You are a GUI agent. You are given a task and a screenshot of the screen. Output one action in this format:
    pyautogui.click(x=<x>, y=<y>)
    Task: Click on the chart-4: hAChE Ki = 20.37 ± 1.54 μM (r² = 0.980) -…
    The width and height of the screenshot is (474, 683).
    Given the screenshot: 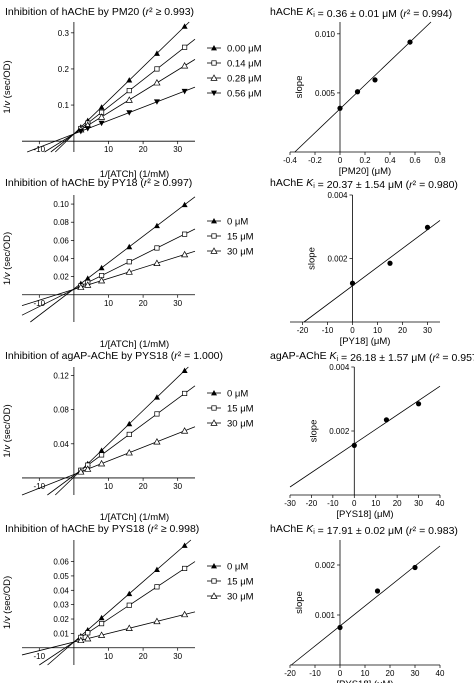 What is the action you would take?
    pyautogui.click(x=364, y=262)
    